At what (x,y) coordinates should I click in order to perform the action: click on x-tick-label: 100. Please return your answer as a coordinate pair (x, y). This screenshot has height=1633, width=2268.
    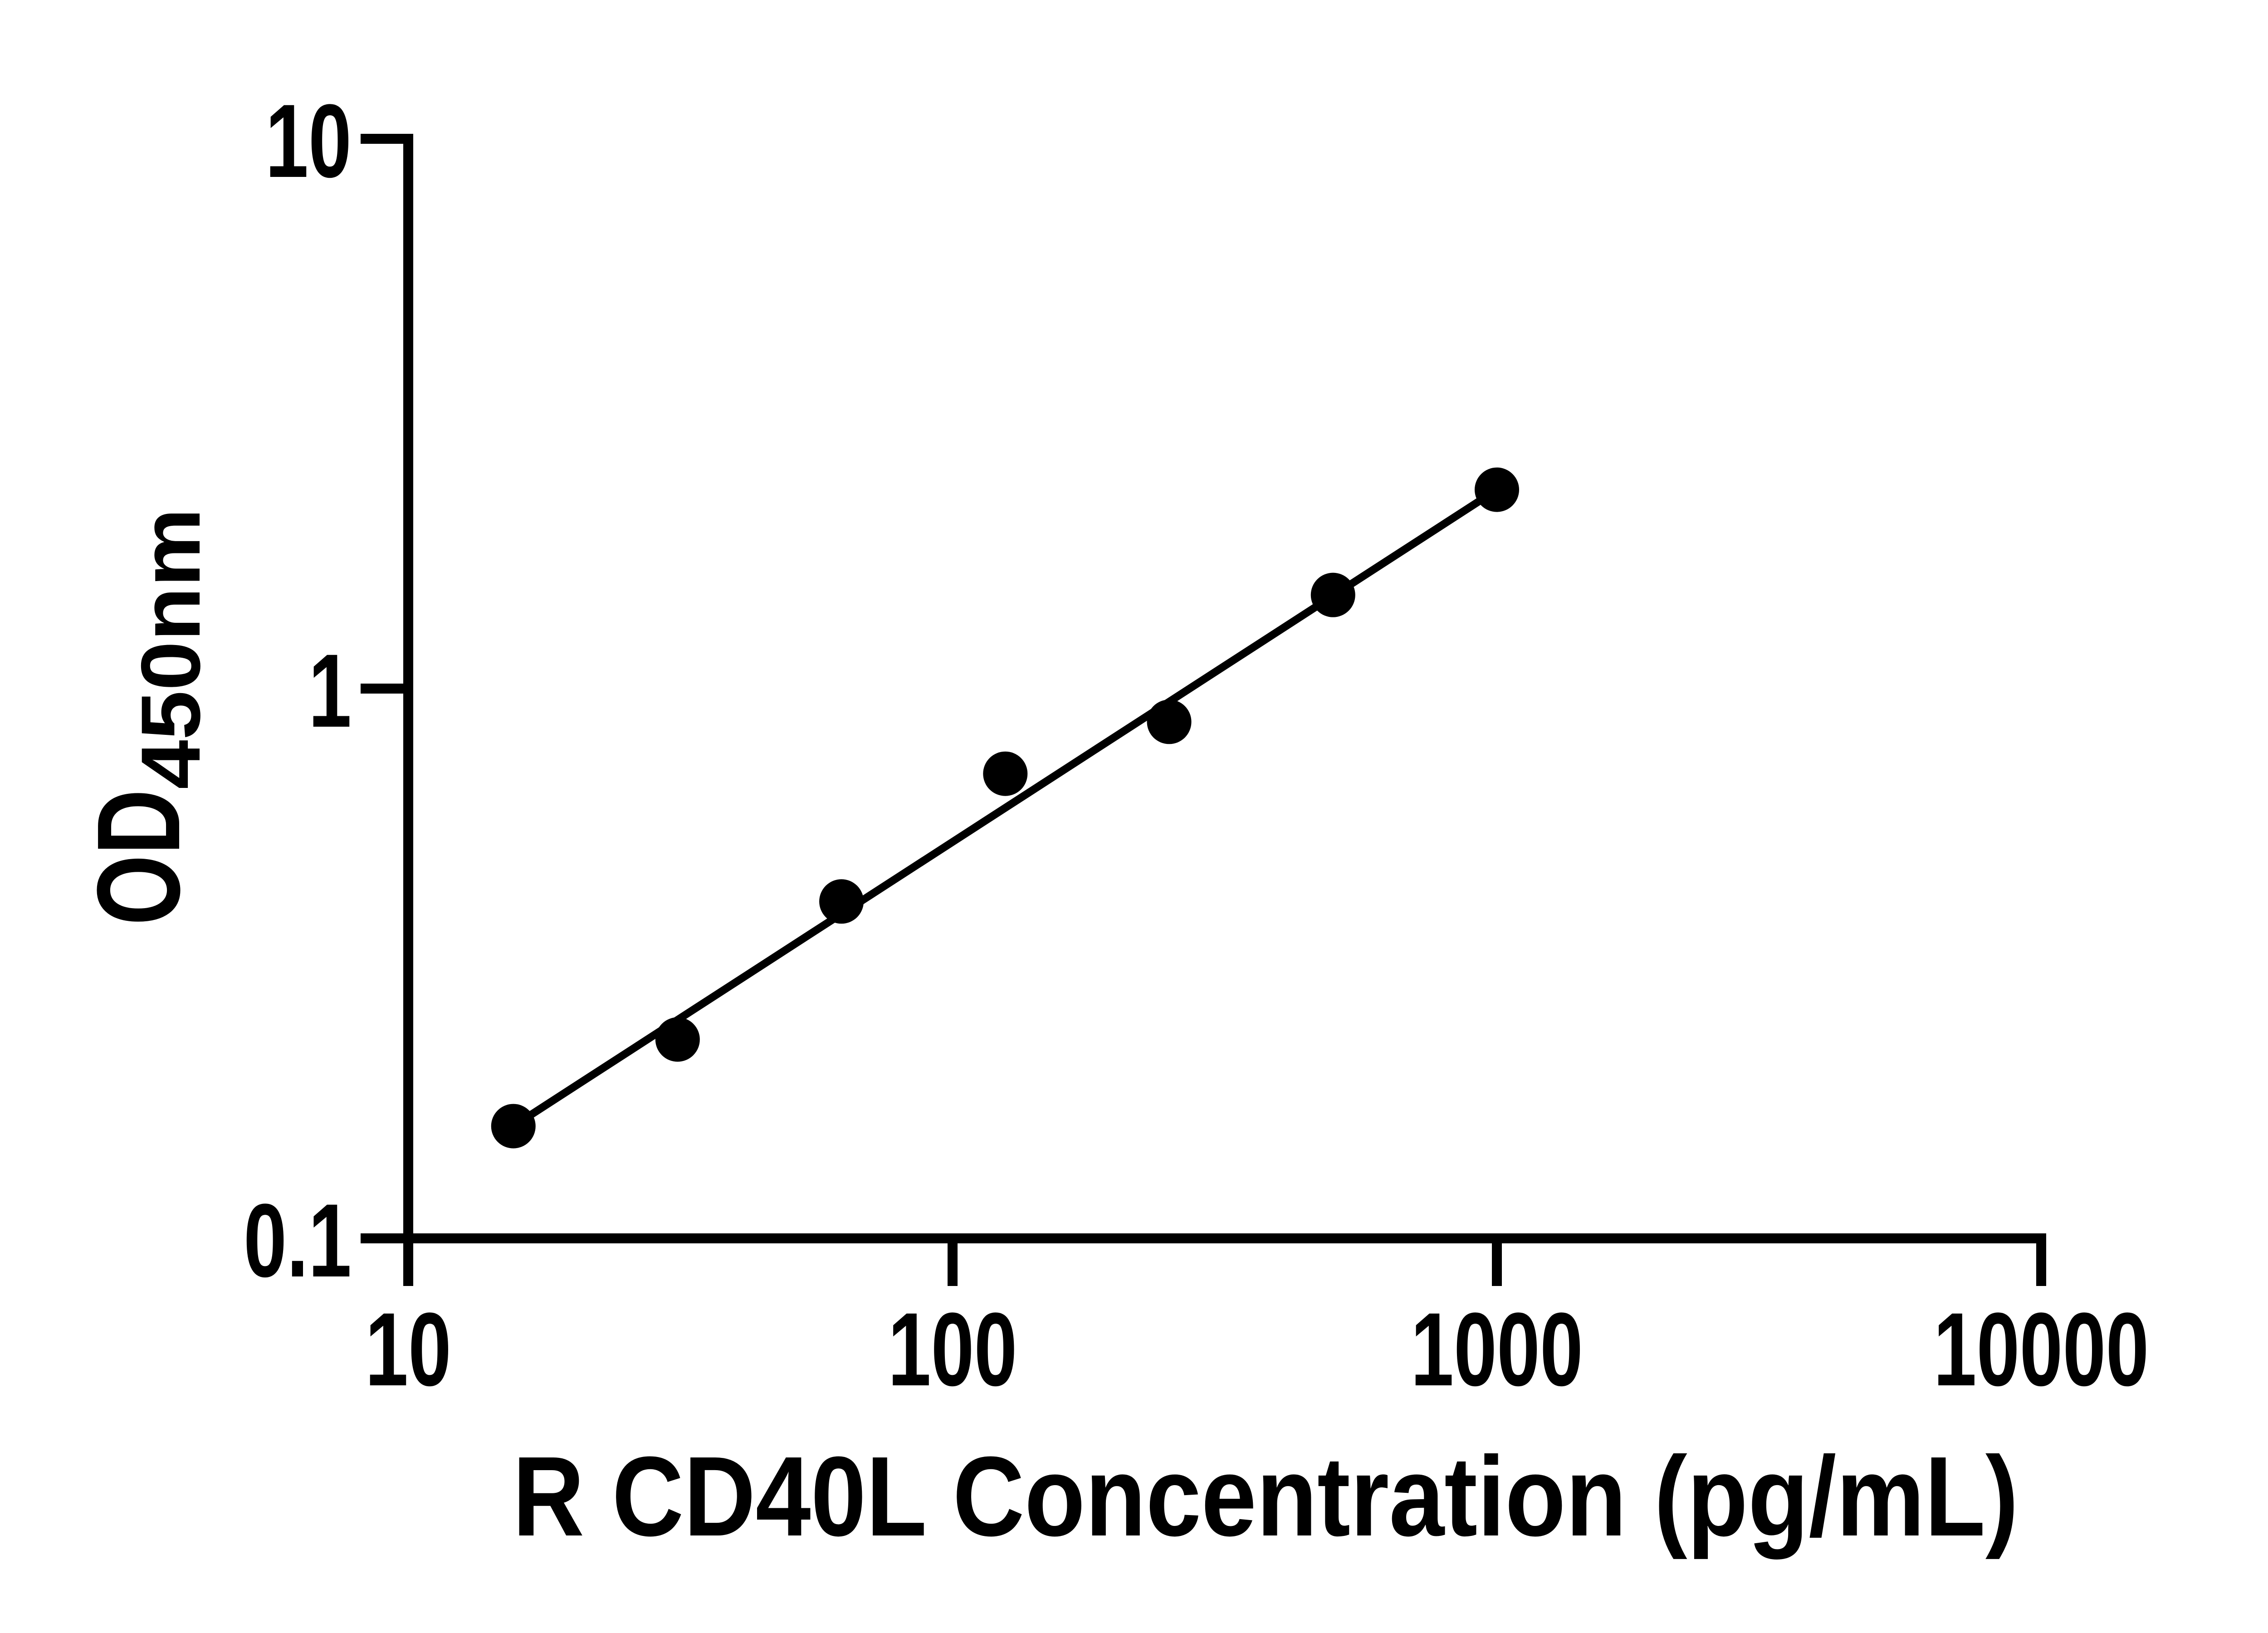
    Looking at the image, I should click on (952, 1349).